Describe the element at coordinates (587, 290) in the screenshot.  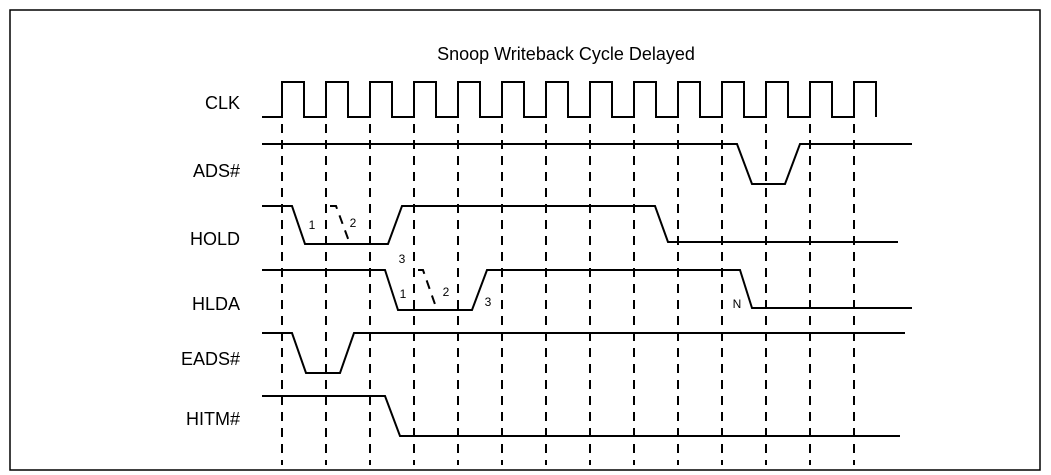
I see `hlda-wave` at that location.